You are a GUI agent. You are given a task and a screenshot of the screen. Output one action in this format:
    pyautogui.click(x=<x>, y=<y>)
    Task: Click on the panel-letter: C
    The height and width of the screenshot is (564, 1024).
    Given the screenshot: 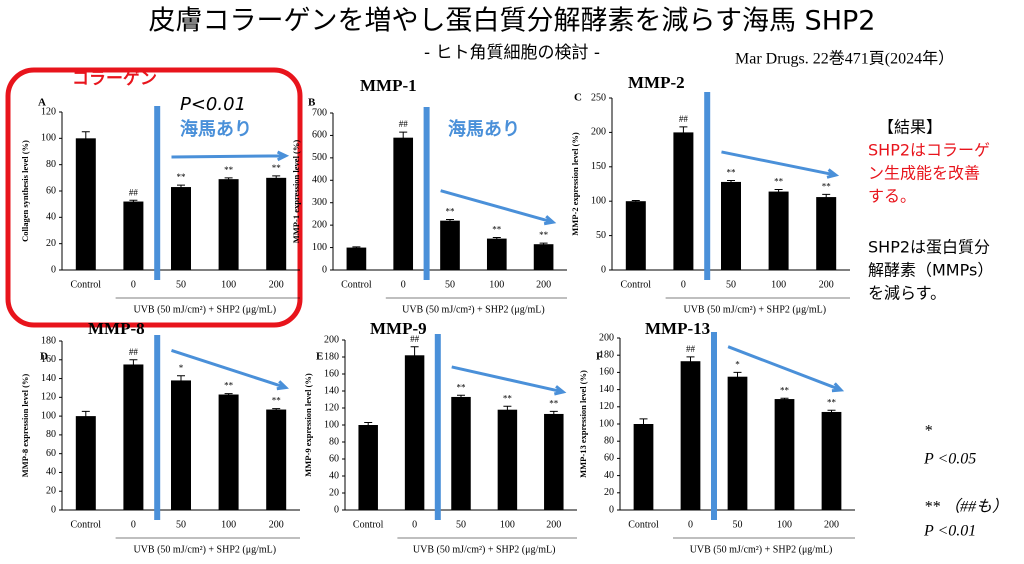 What is the action you would take?
    pyautogui.click(x=578, y=98)
    